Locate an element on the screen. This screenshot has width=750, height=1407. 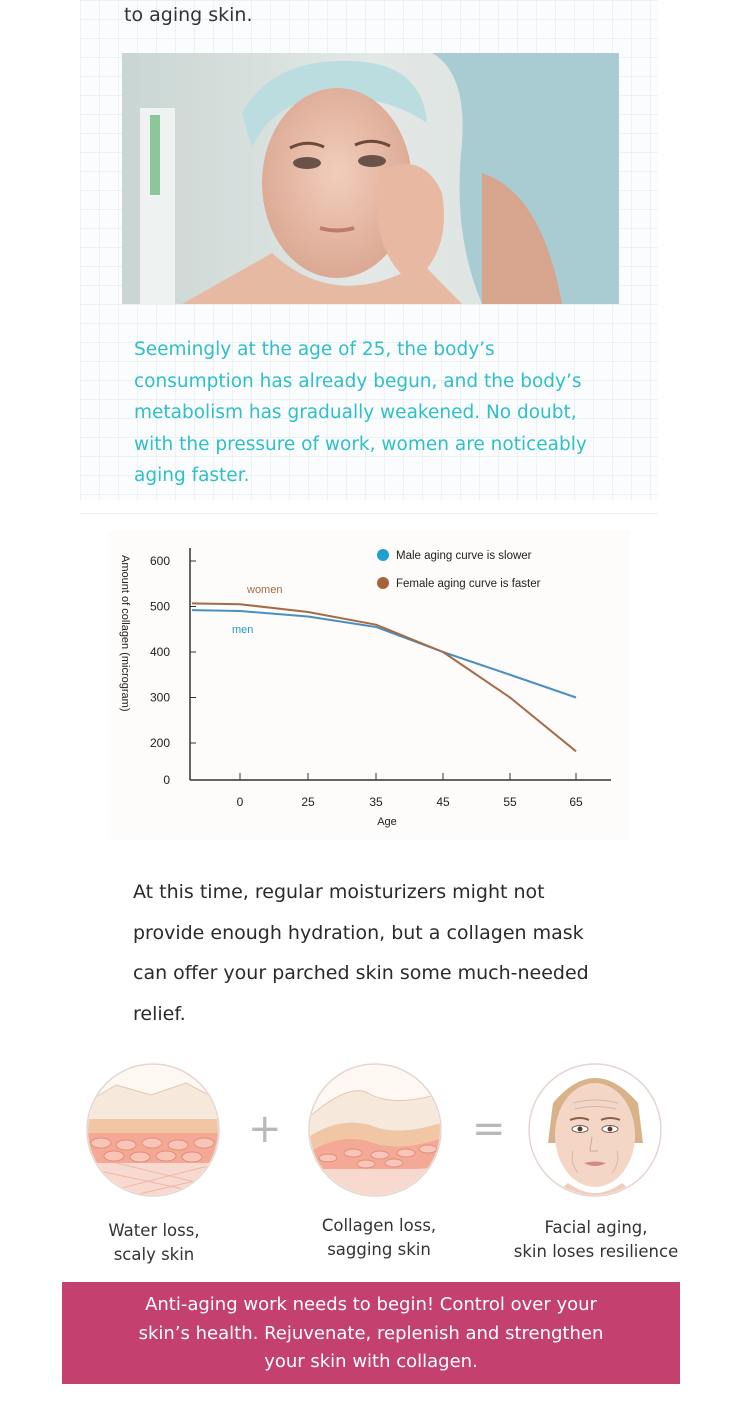
x-tick-label: 45 is located at coordinates (443, 802).